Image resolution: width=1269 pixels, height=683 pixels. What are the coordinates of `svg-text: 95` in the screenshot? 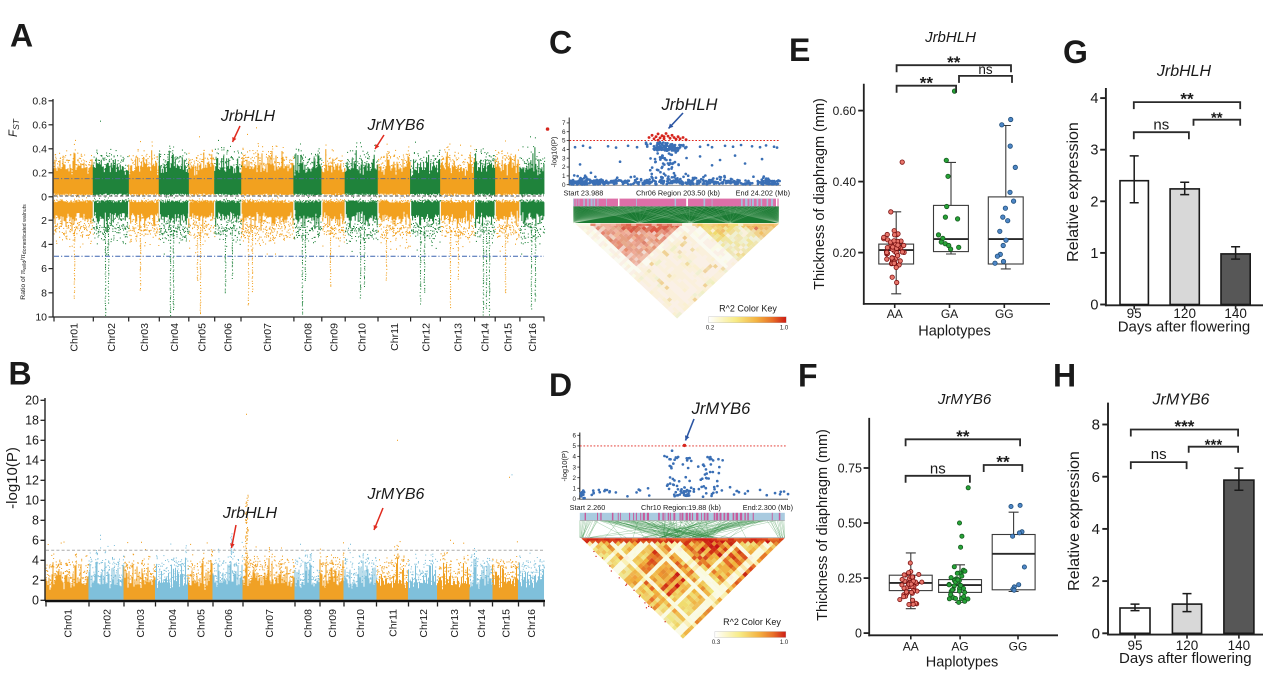 It's located at (1134, 645).